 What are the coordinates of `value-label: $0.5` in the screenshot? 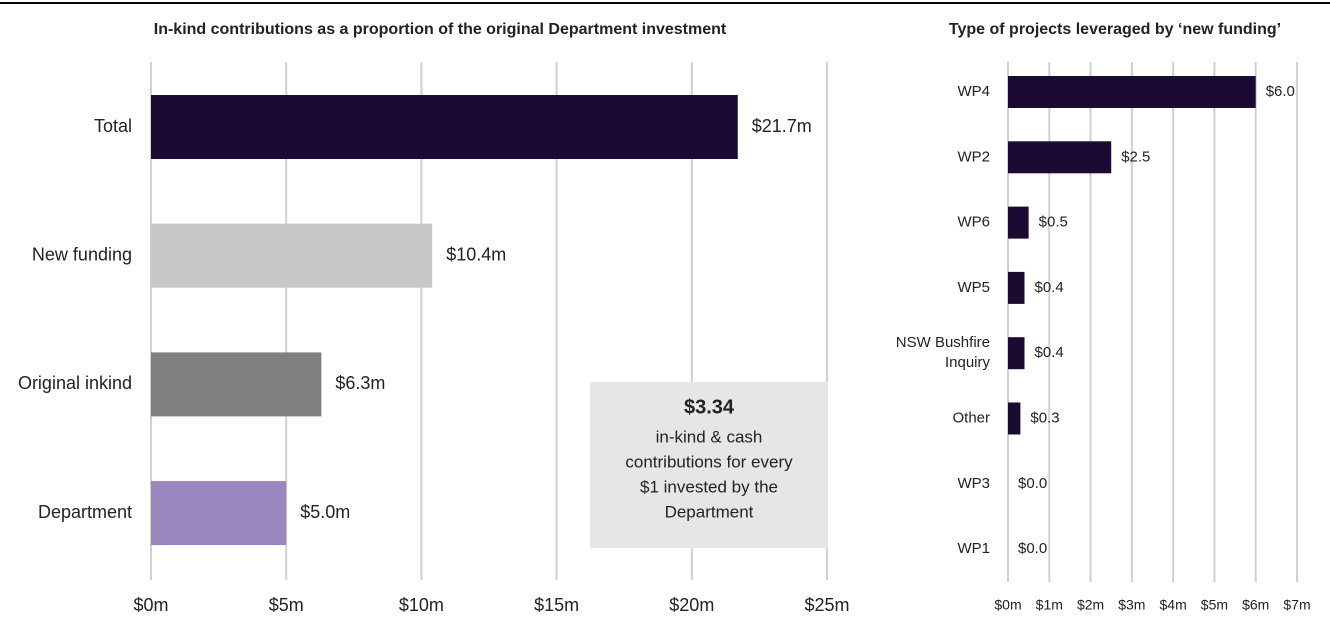 It's located at (1053, 222).